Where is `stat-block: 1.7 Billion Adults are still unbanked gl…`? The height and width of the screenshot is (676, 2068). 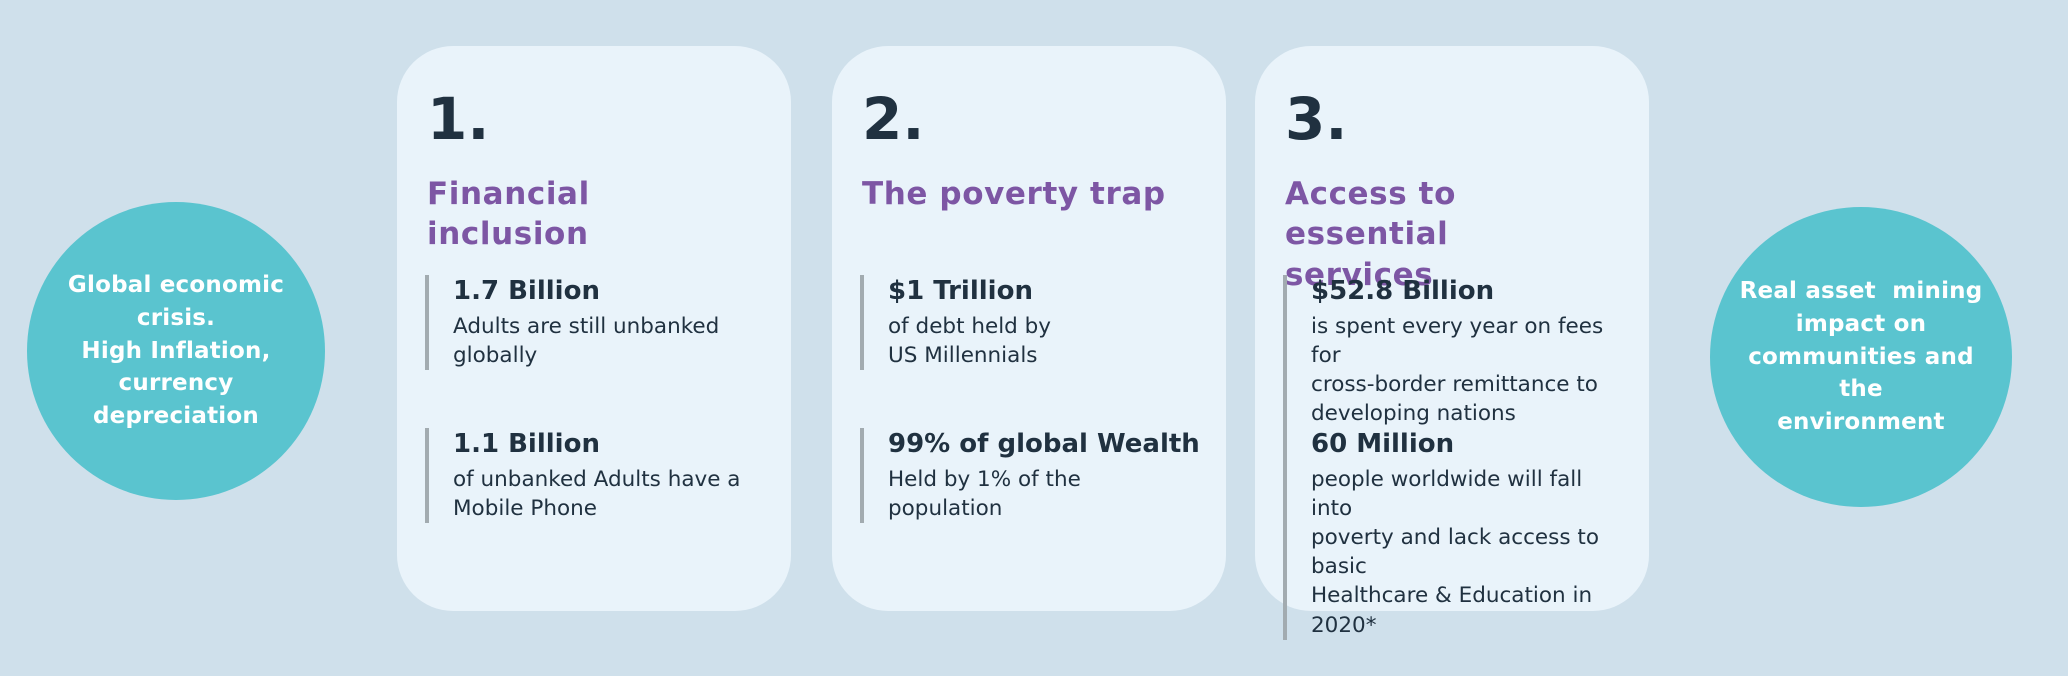 stat-block: 1.7 Billion Adults are still unbanked gl… is located at coordinates (595, 322).